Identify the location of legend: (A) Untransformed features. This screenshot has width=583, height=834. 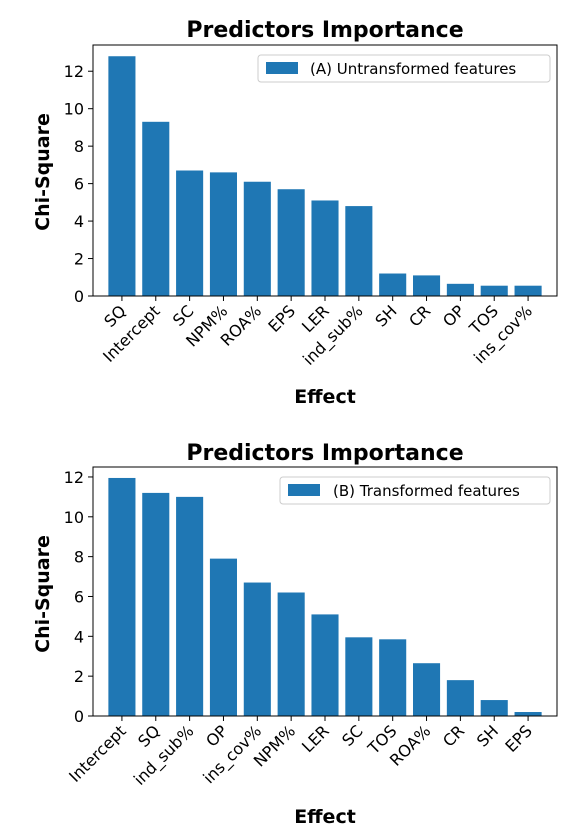
(404, 68).